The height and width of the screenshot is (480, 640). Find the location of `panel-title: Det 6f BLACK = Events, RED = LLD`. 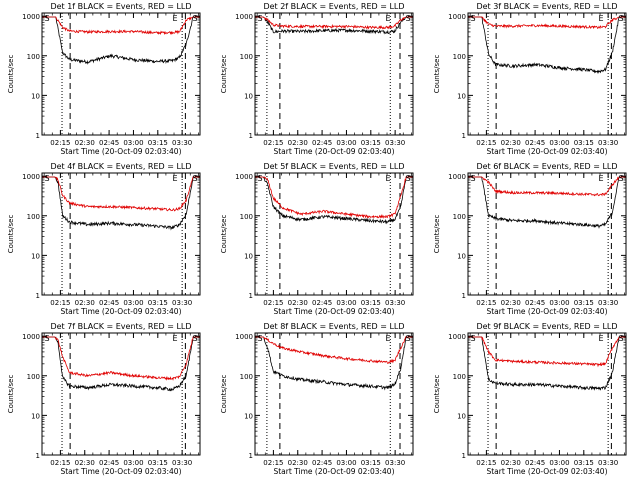

panel-title: Det 6f BLACK = Events, RED = LLD is located at coordinates (546, 166).